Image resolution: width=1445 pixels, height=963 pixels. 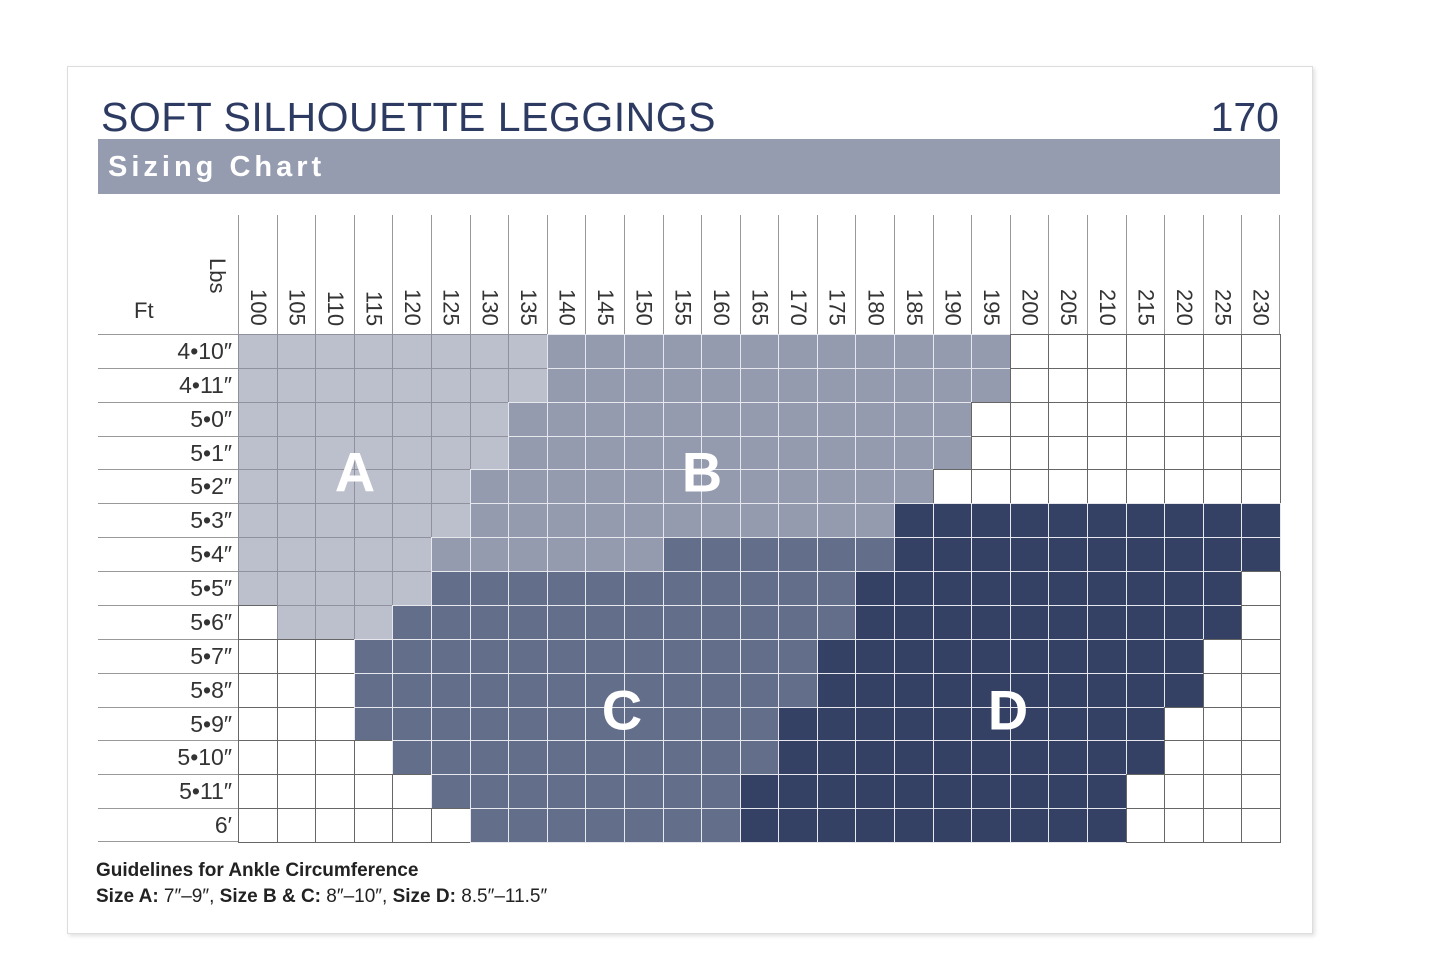 What do you see at coordinates (168, 791) in the screenshot?
I see `height-tick-label: 5•11″` at bounding box center [168, 791].